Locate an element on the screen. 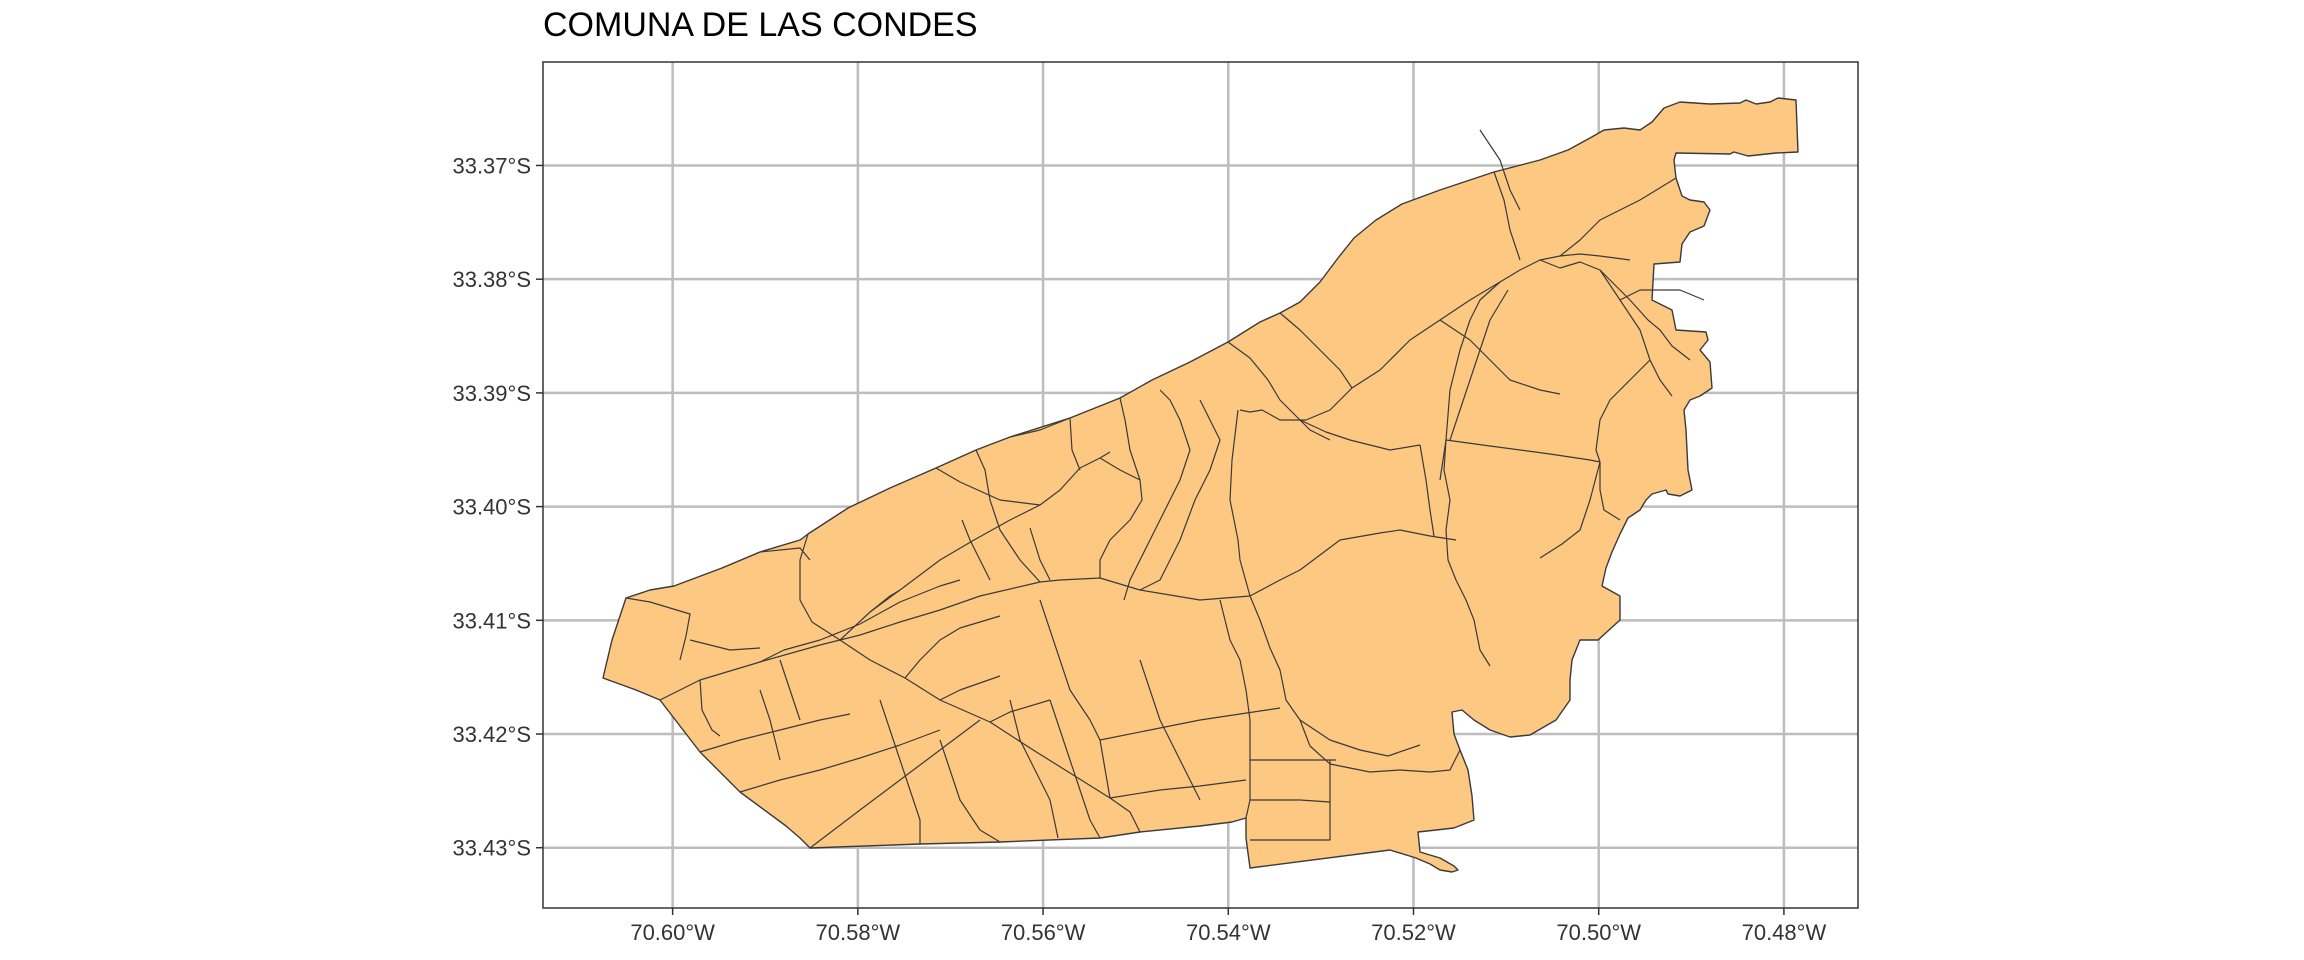 The height and width of the screenshot is (960, 2304). x-tick-label: 70.58°W is located at coordinates (858, 932).